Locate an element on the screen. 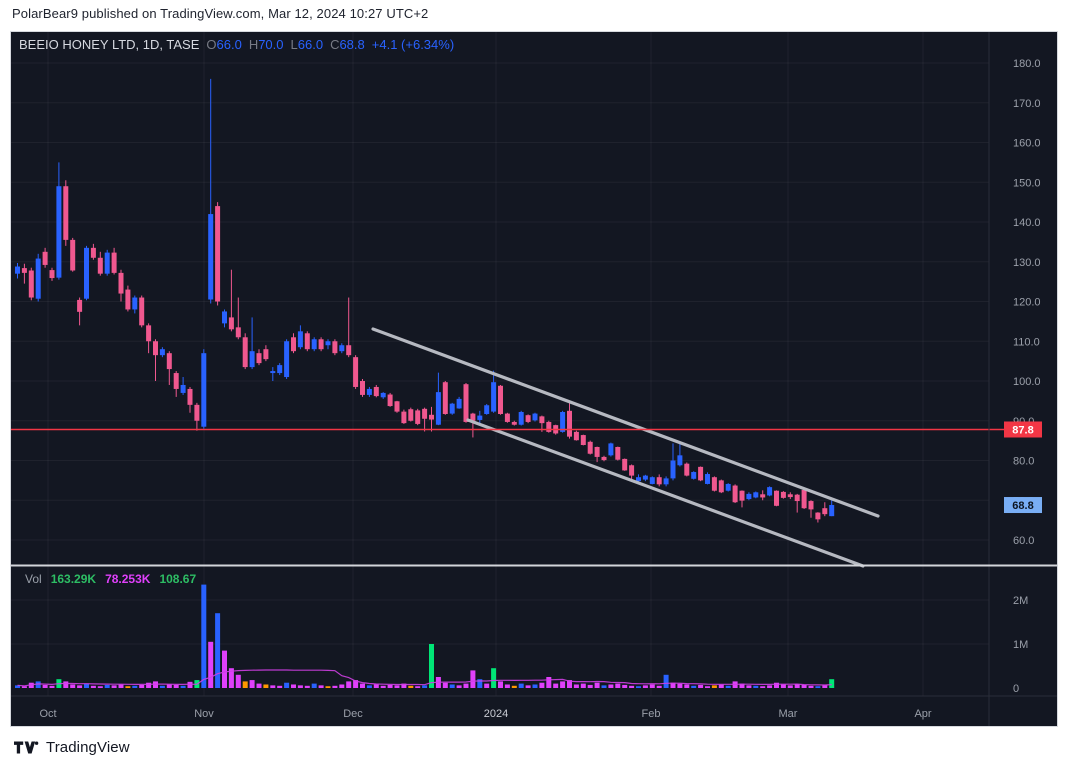 The image size is (1067, 763). tradingview-wordmark: TradingView is located at coordinates (88, 747).